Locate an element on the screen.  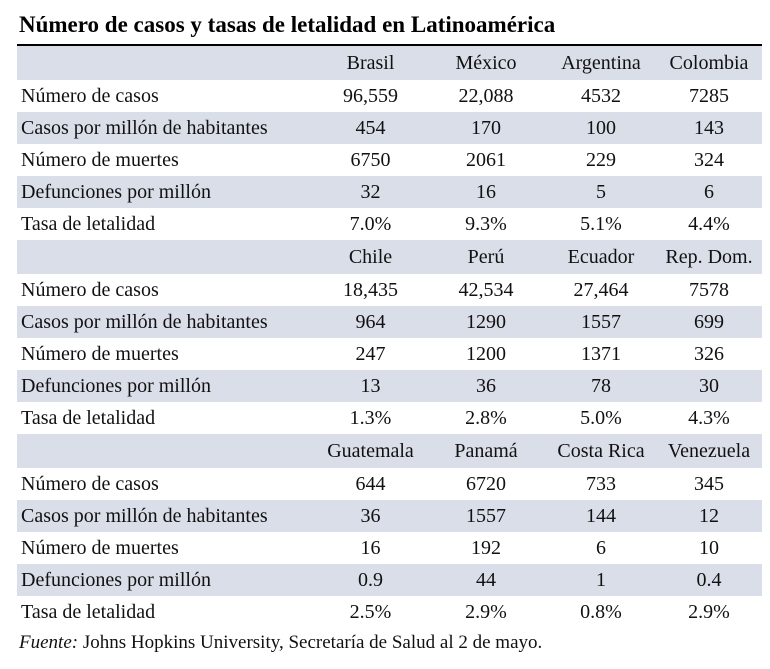
table-cell: 4.3% is located at coordinates (709, 418).